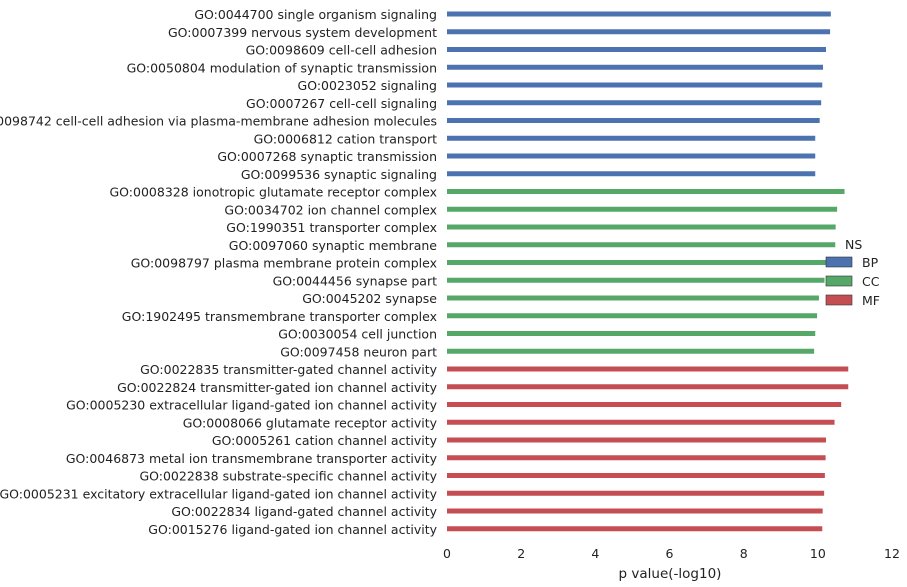 The height and width of the screenshot is (587, 907). I want to click on category-label-6: GO:0007267 cell-cell signaling, so click(341, 103).